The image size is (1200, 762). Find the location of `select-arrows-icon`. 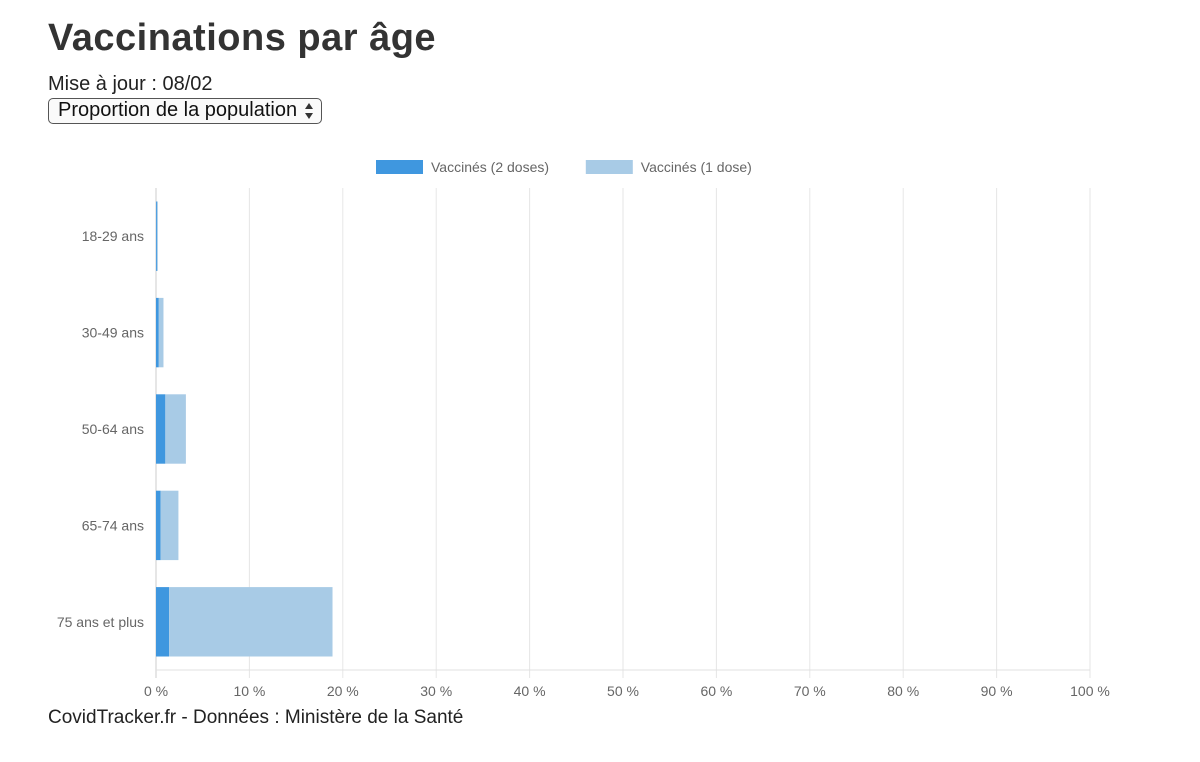

select-arrows-icon is located at coordinates (309, 111).